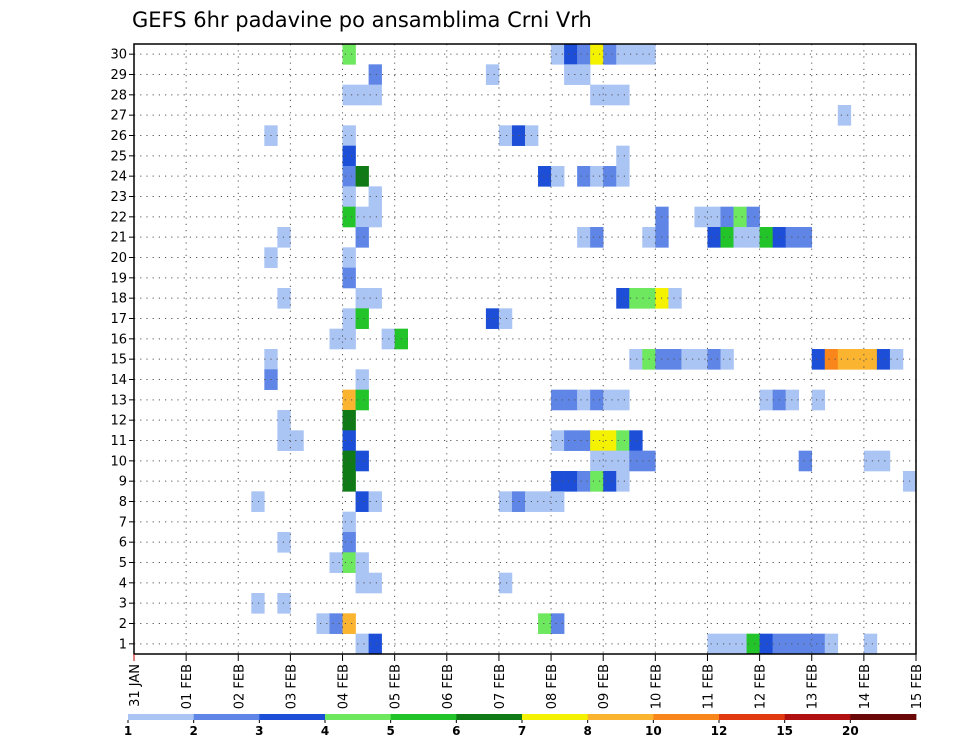 The image size is (960, 742). Describe the element at coordinates (456, 731) in the screenshot. I see `colorbar-label: 6` at that location.